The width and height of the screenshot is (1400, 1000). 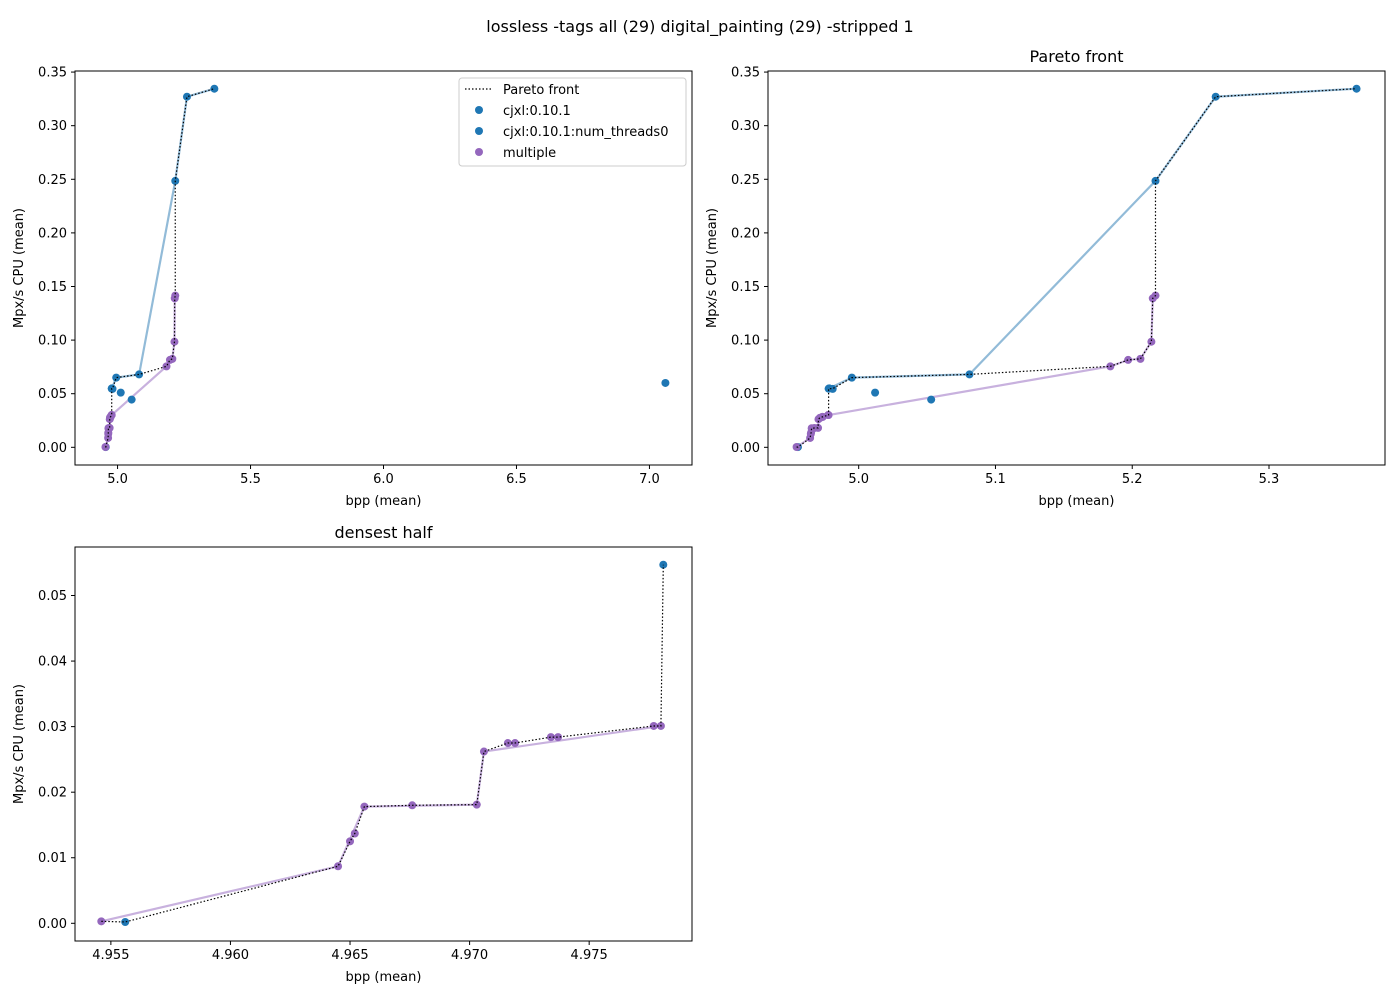 What do you see at coordinates (541, 90) in the screenshot?
I see `legend-entry-label: Pareto front` at bounding box center [541, 90].